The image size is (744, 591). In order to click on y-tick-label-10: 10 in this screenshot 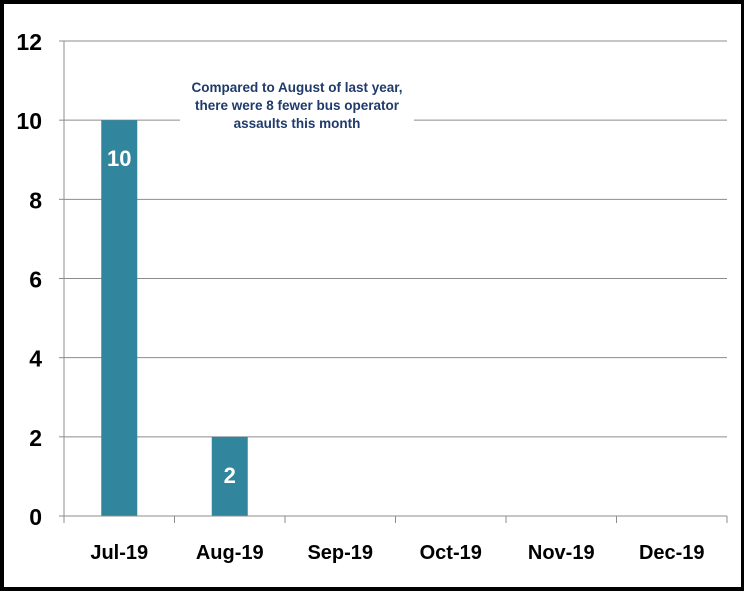, I will do `click(29, 121)`.